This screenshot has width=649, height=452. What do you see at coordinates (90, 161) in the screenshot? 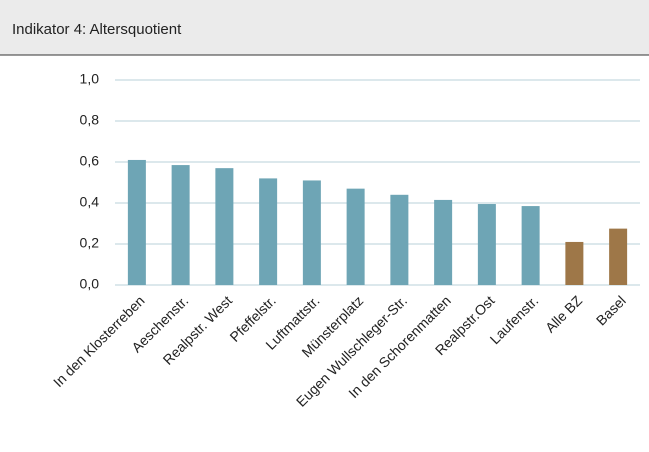
I see `y-tick-label: 0,6` at bounding box center [90, 161].